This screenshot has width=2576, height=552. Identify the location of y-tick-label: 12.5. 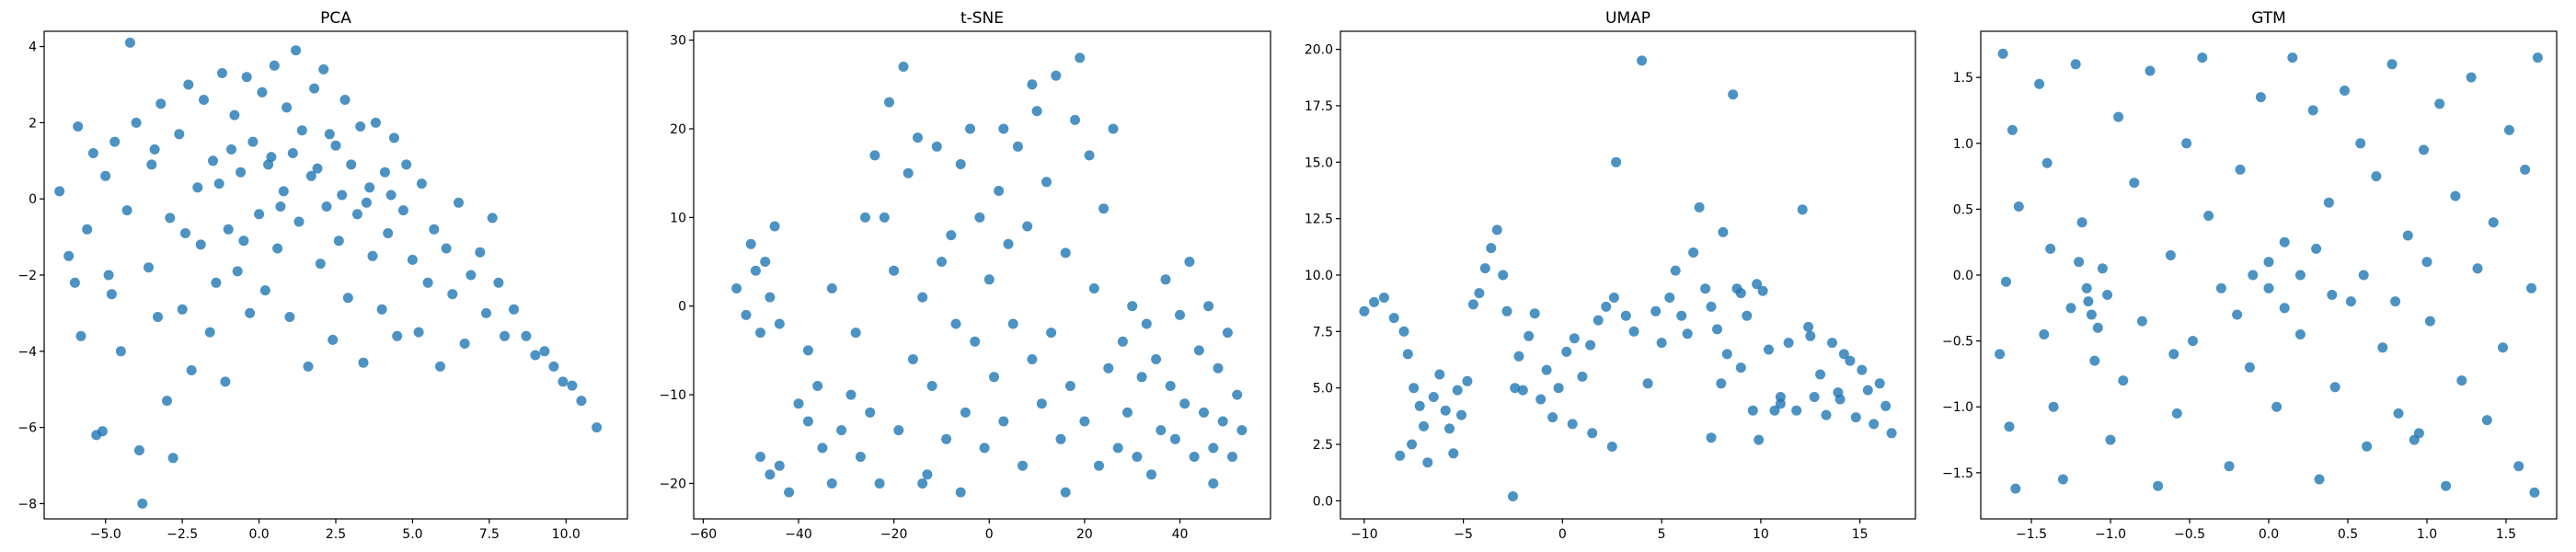
(1319, 220).